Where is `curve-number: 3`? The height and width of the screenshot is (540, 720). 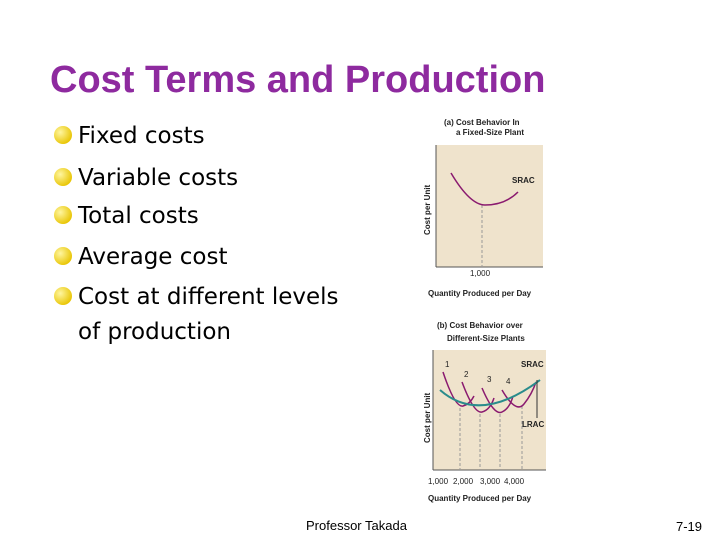 curve-number: 3 is located at coordinates (489, 379).